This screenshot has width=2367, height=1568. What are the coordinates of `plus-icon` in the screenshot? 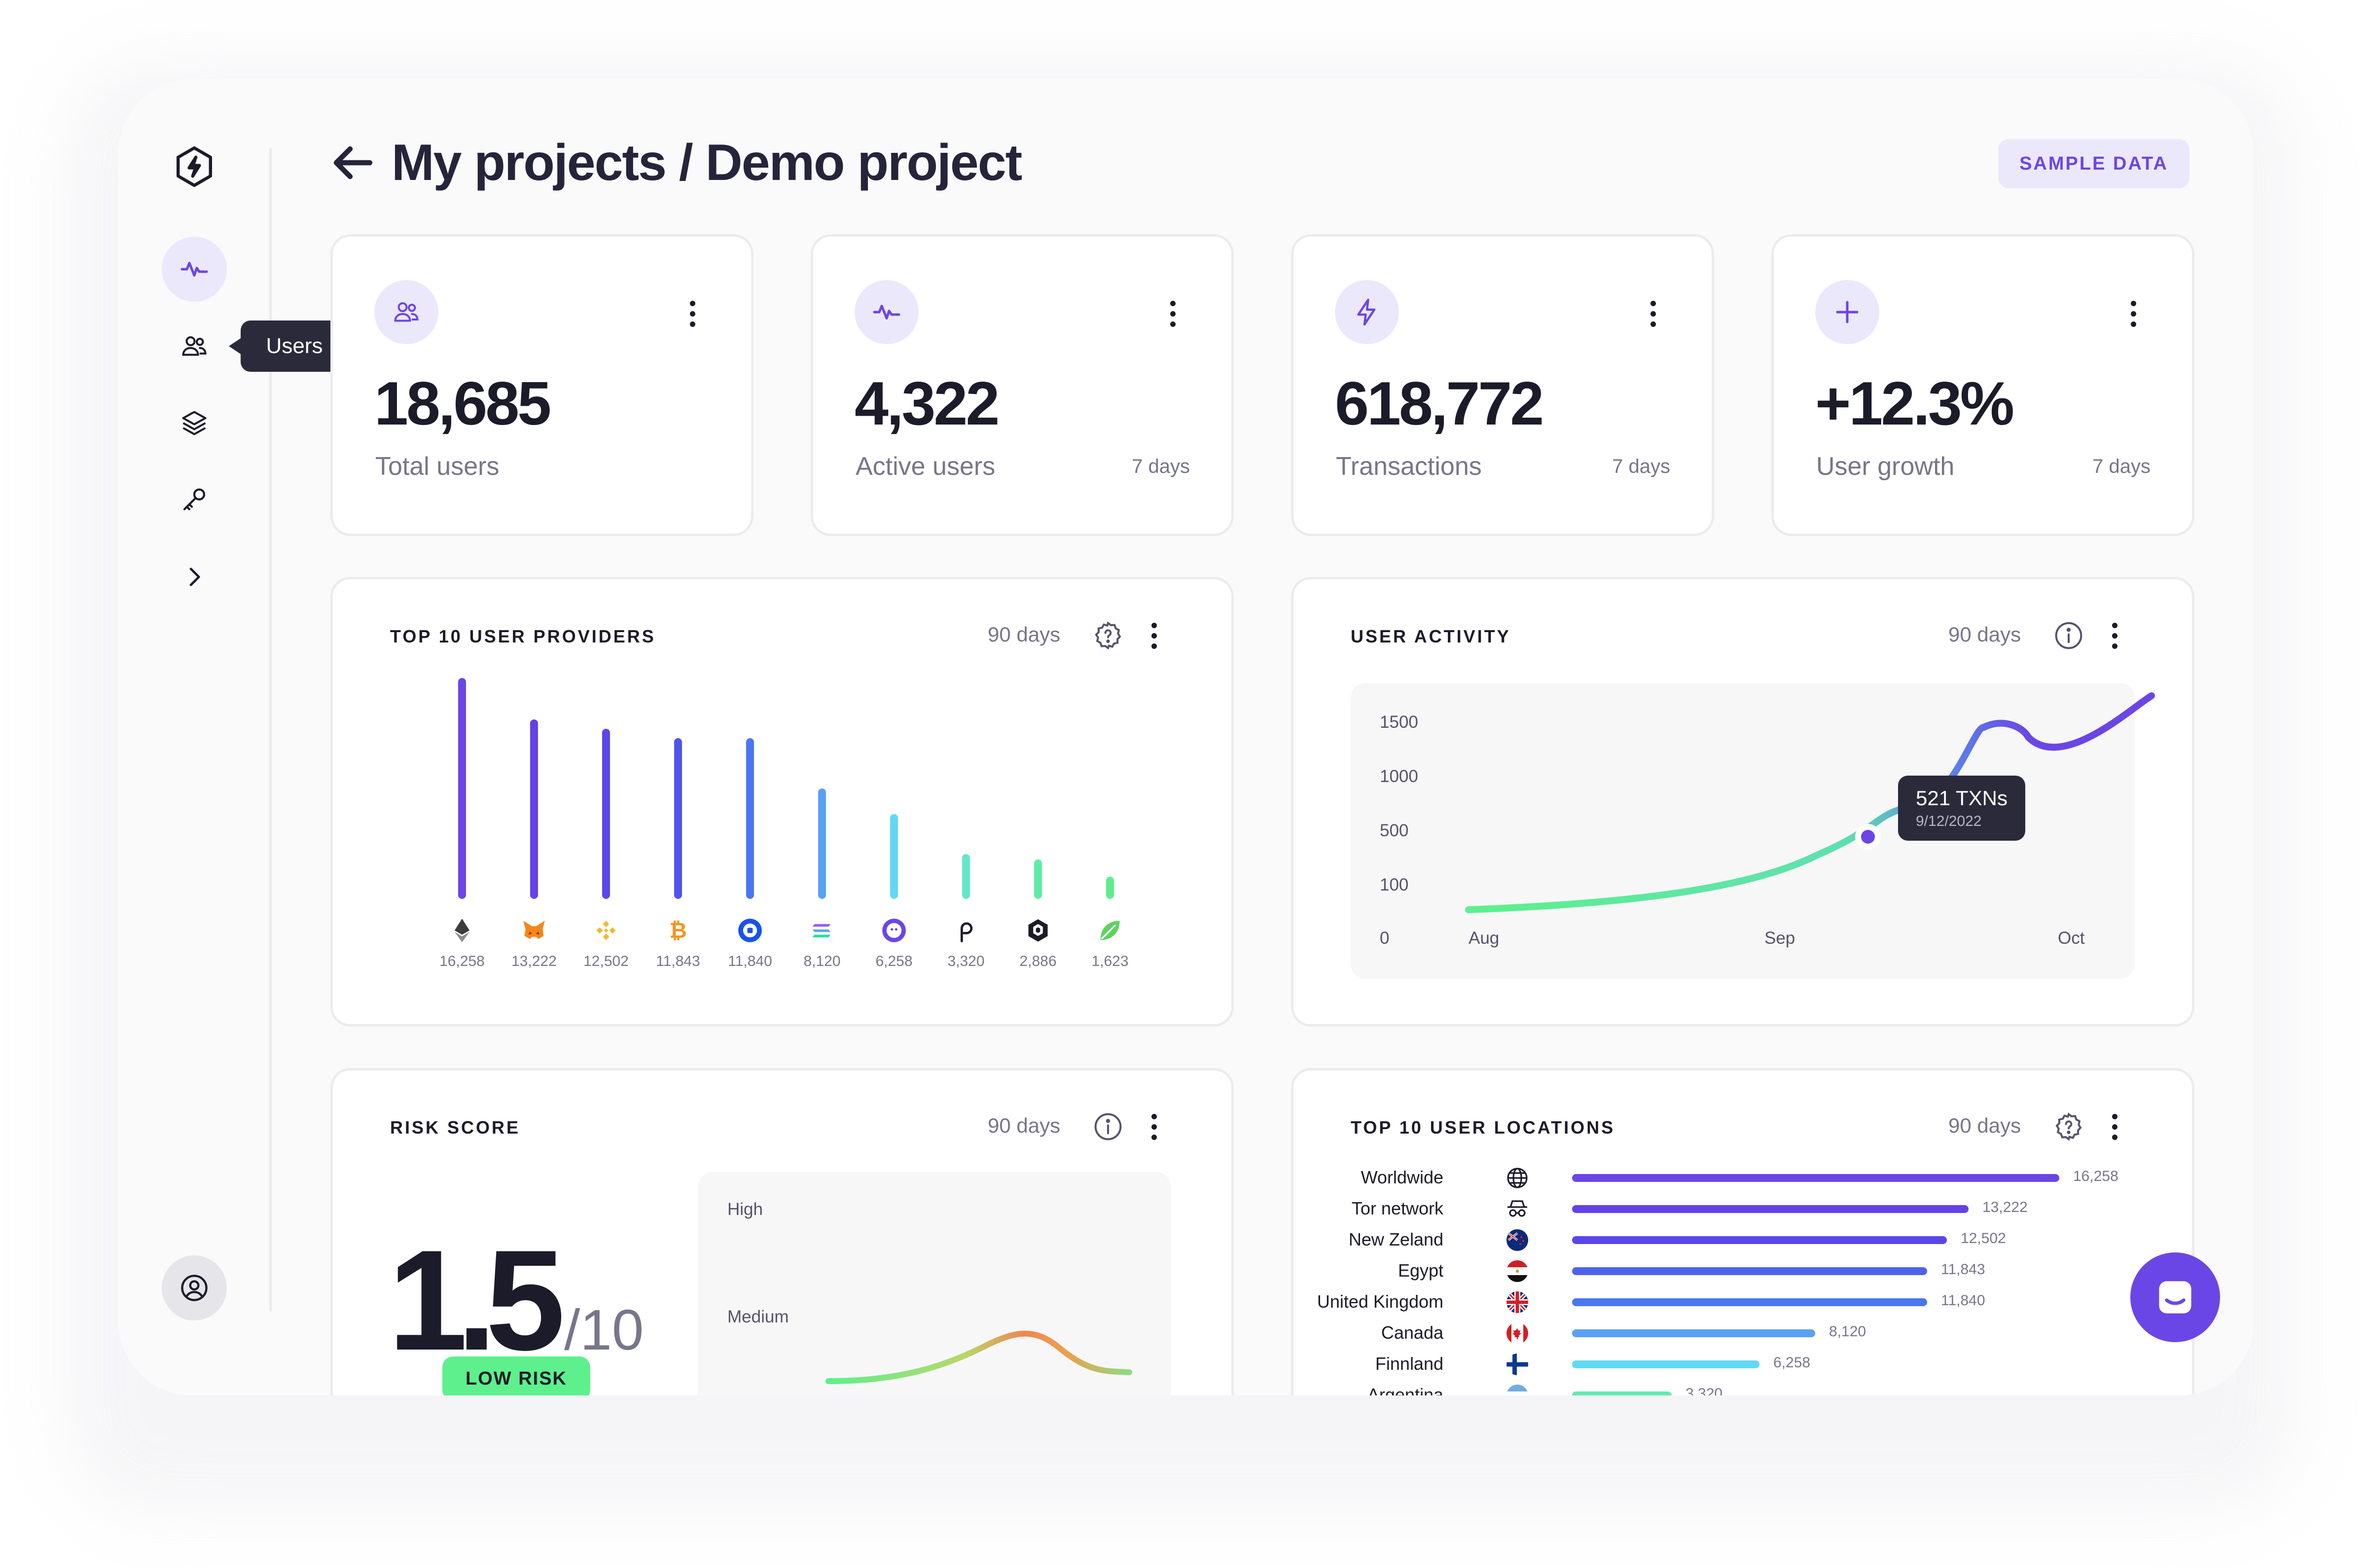 It's located at (1847, 312).